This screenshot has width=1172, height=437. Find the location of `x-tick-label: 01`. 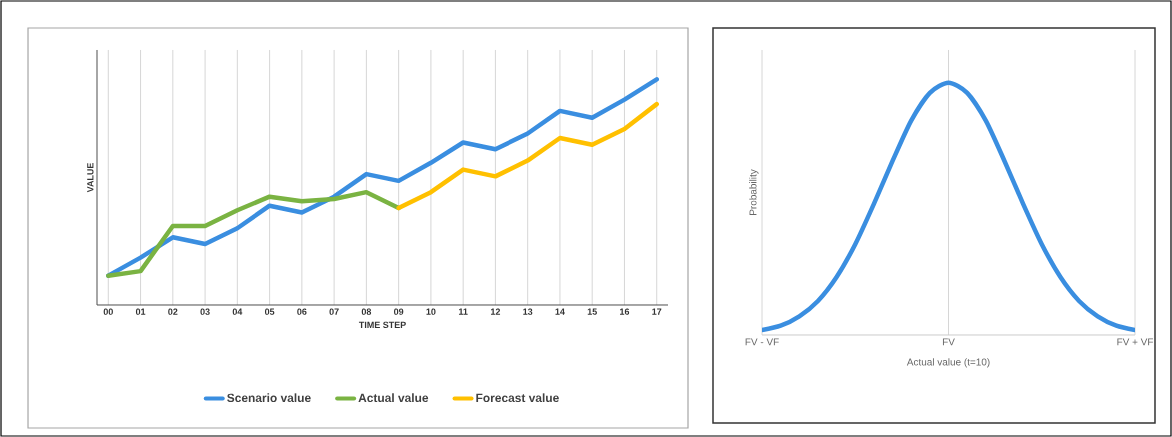

x-tick-label: 01 is located at coordinates (140, 311).